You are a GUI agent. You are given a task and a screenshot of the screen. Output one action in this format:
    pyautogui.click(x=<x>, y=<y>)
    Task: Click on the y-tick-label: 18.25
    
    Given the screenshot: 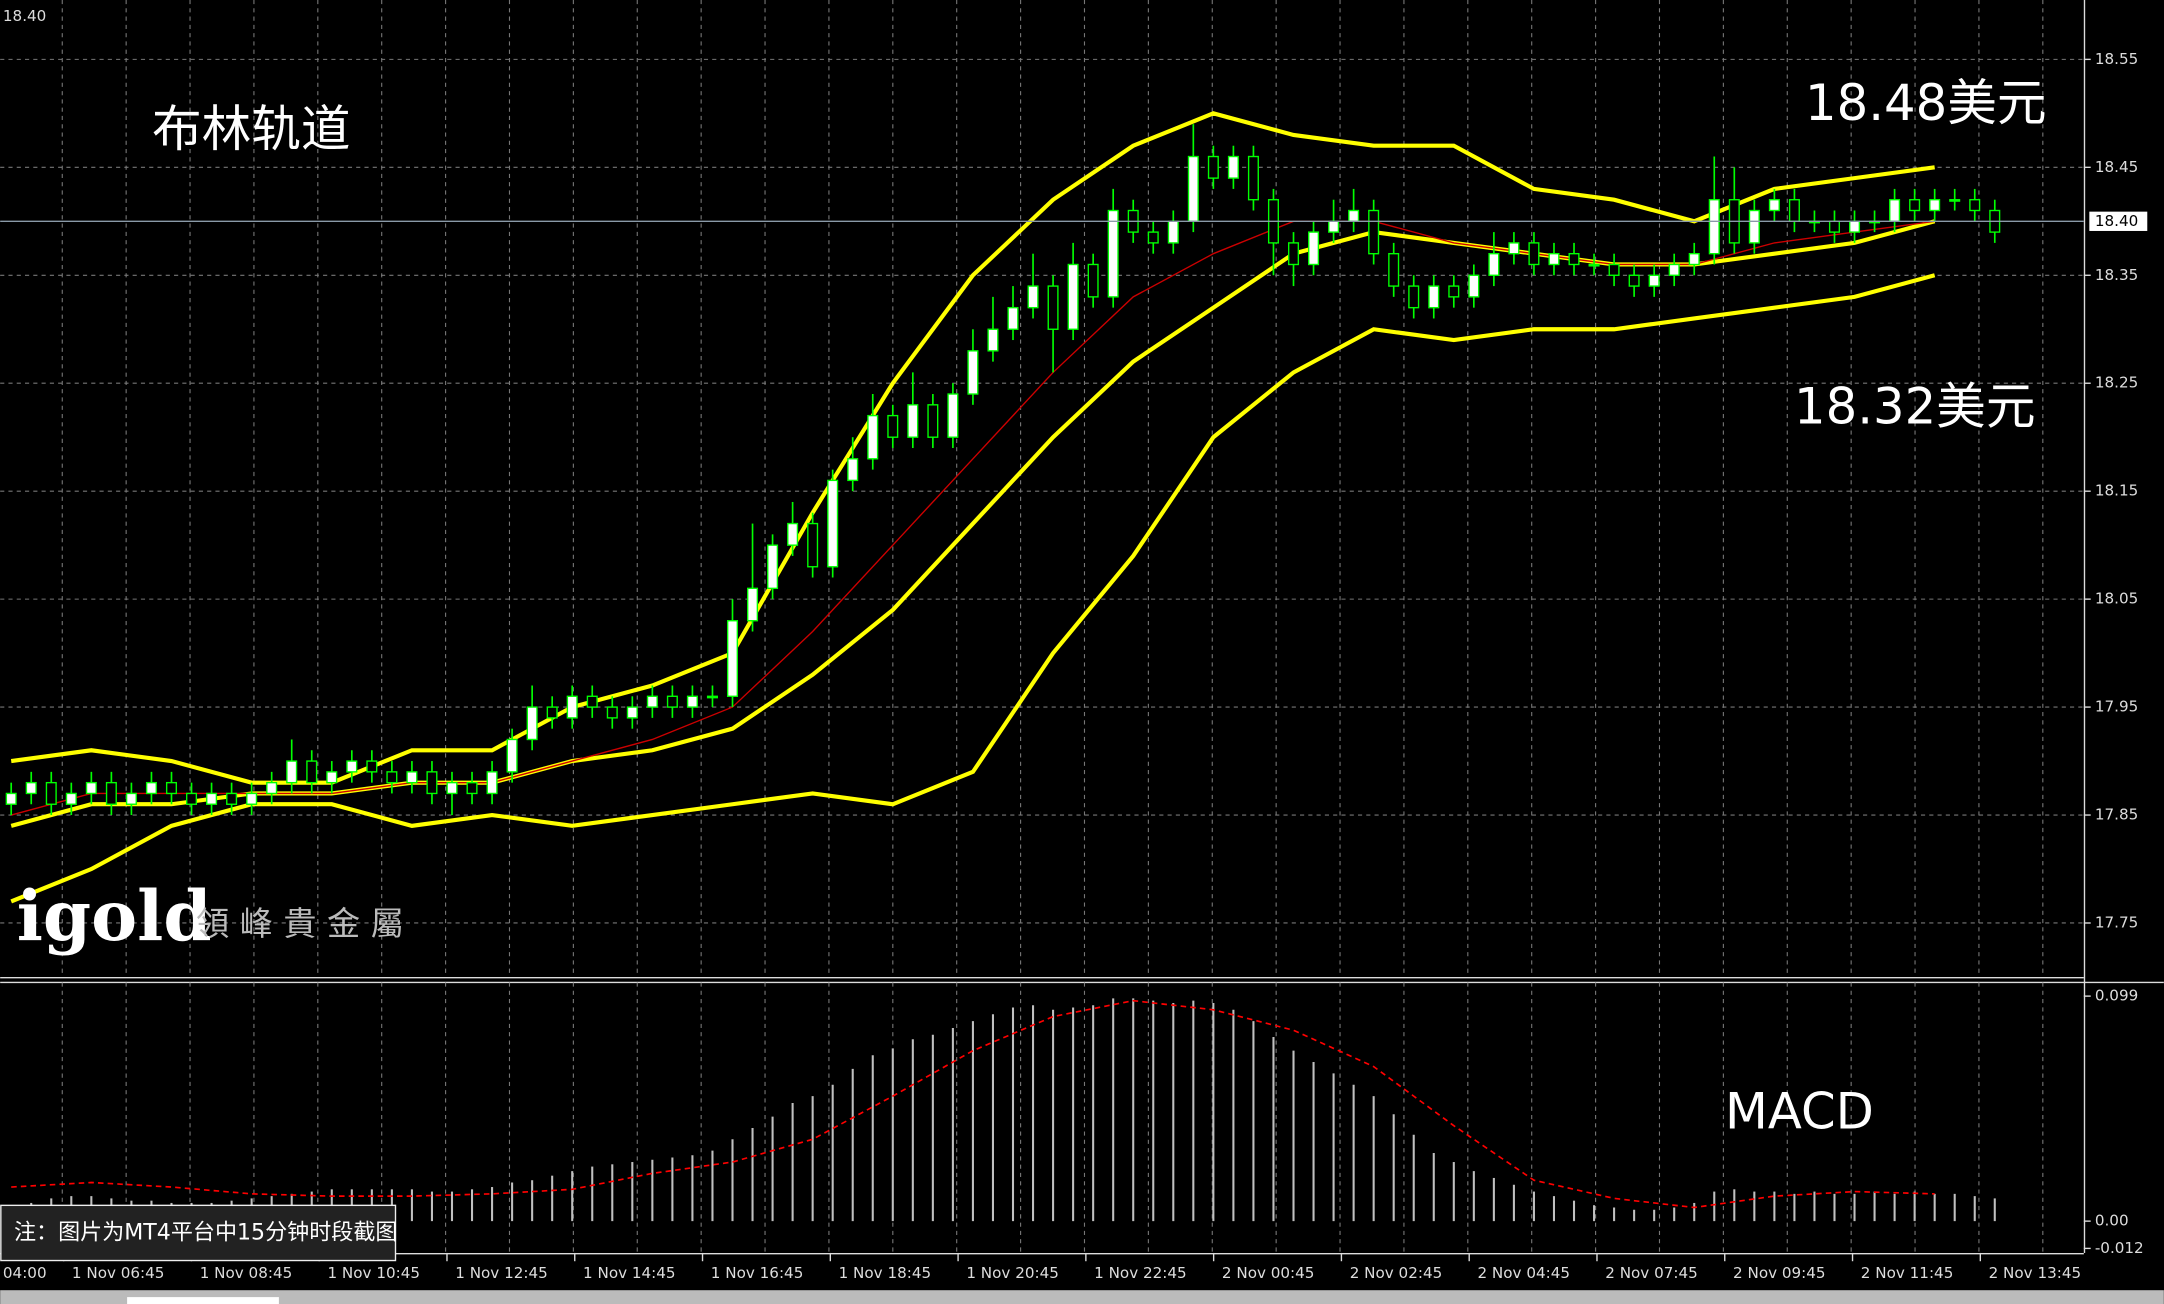 What is the action you would take?
    pyautogui.click(x=2116, y=383)
    